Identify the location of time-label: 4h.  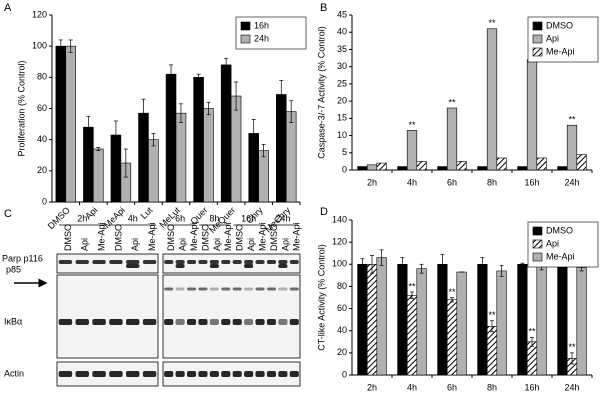
(133, 218).